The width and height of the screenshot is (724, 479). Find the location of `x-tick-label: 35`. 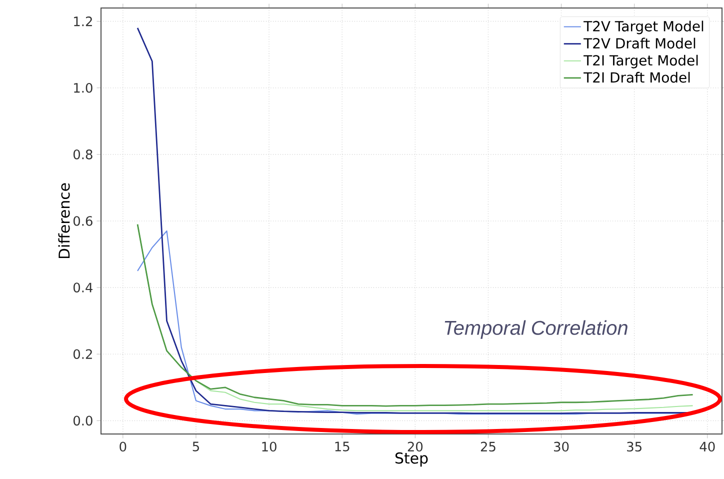

x-tick-label: 35 is located at coordinates (634, 447).